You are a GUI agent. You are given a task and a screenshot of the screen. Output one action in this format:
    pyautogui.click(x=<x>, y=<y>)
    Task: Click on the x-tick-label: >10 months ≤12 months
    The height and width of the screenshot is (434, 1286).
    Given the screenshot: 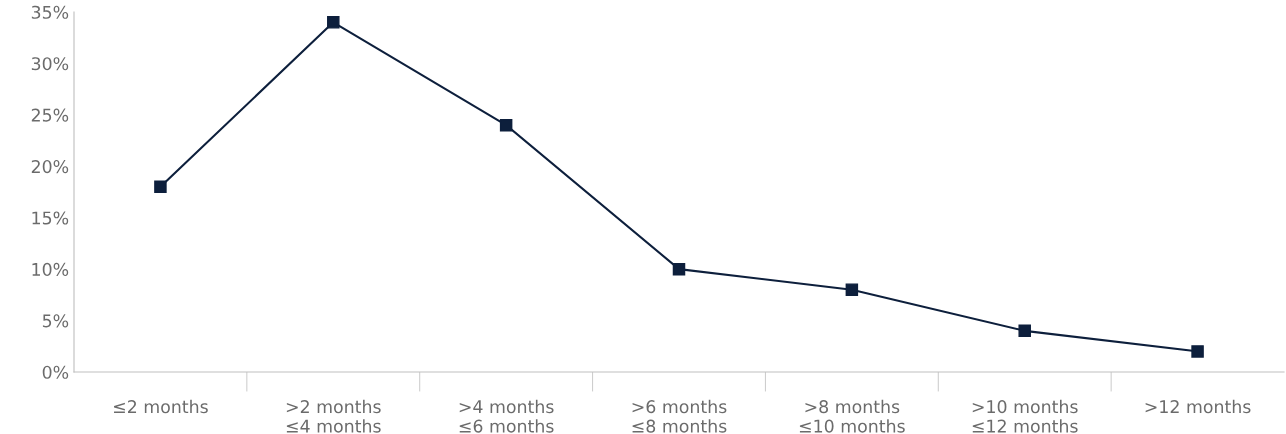 What is the action you would take?
    pyautogui.click(x=1025, y=416)
    